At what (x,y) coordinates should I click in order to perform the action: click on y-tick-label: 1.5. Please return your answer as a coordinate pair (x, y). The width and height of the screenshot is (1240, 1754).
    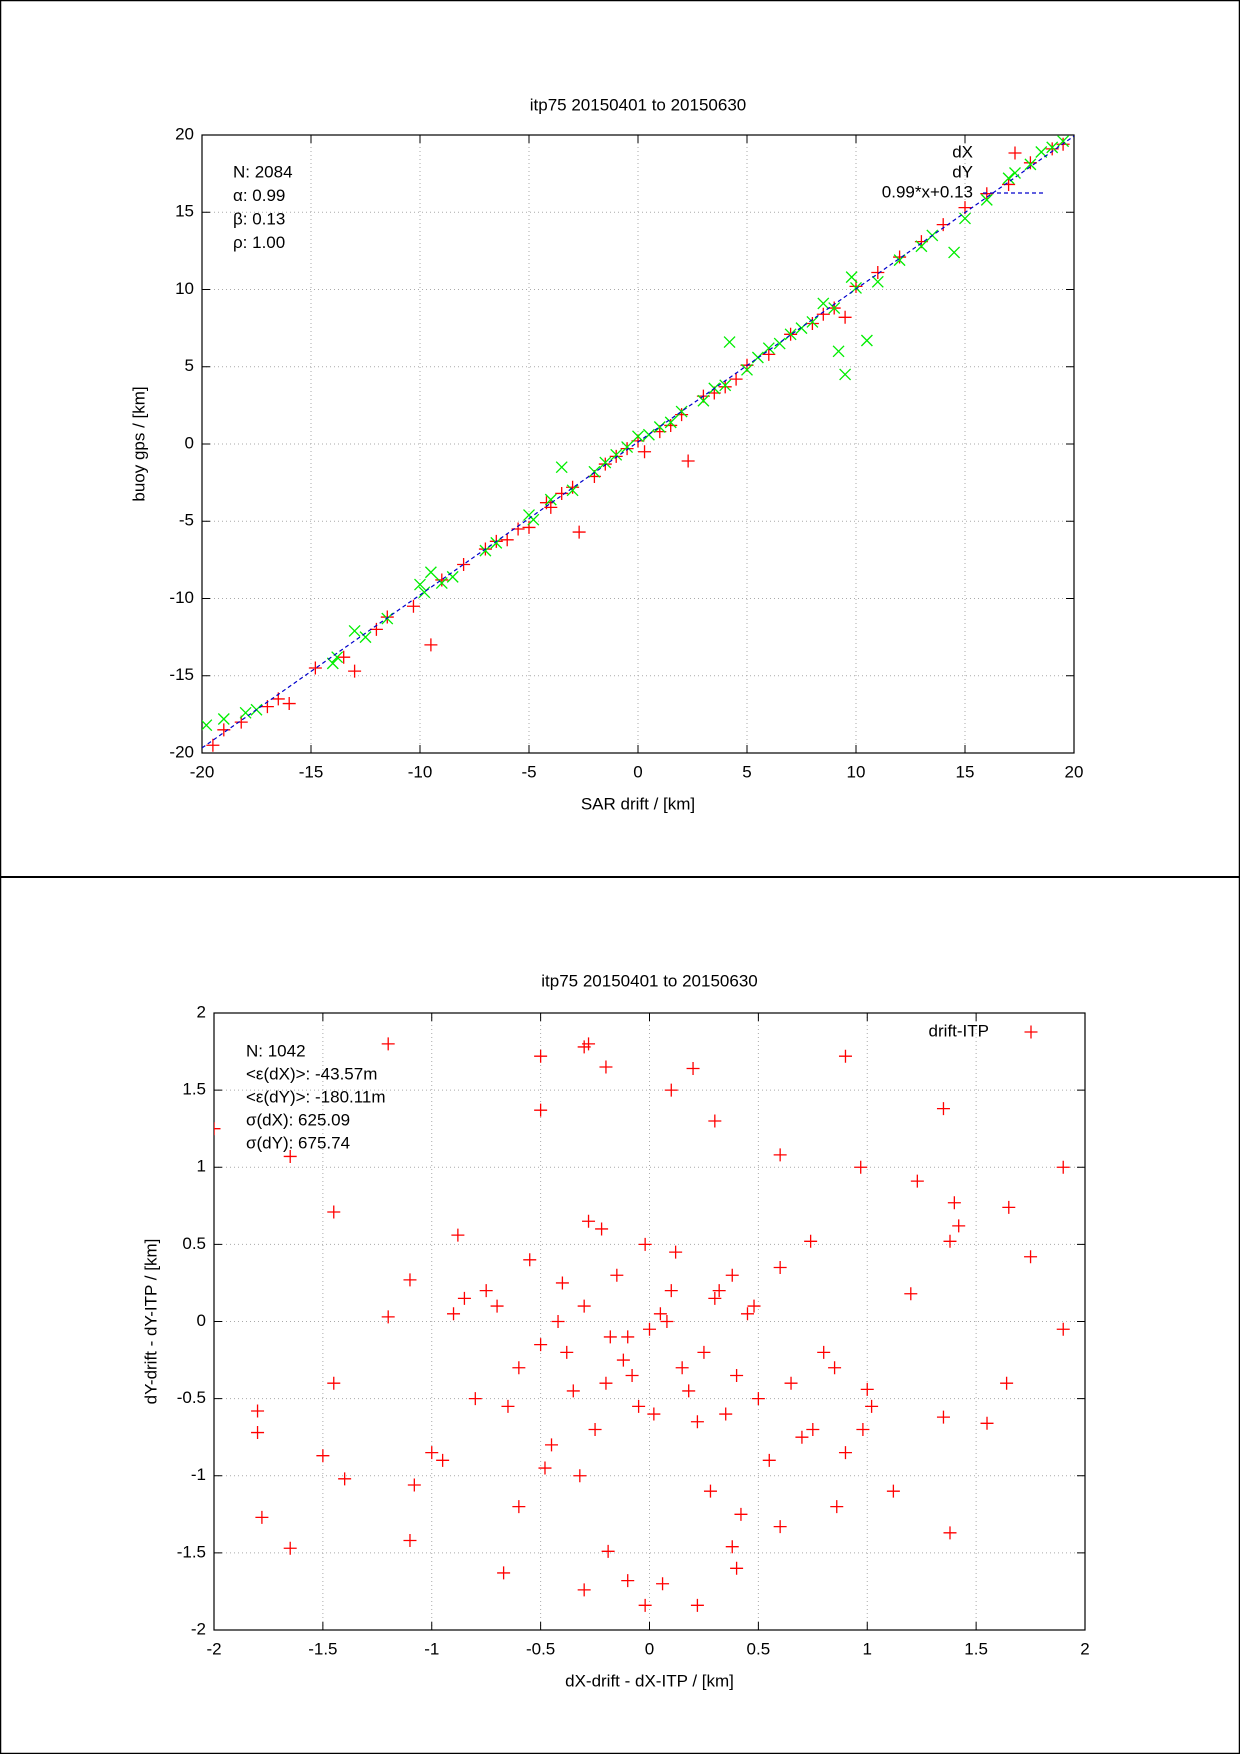
    Looking at the image, I should click on (194, 1089).